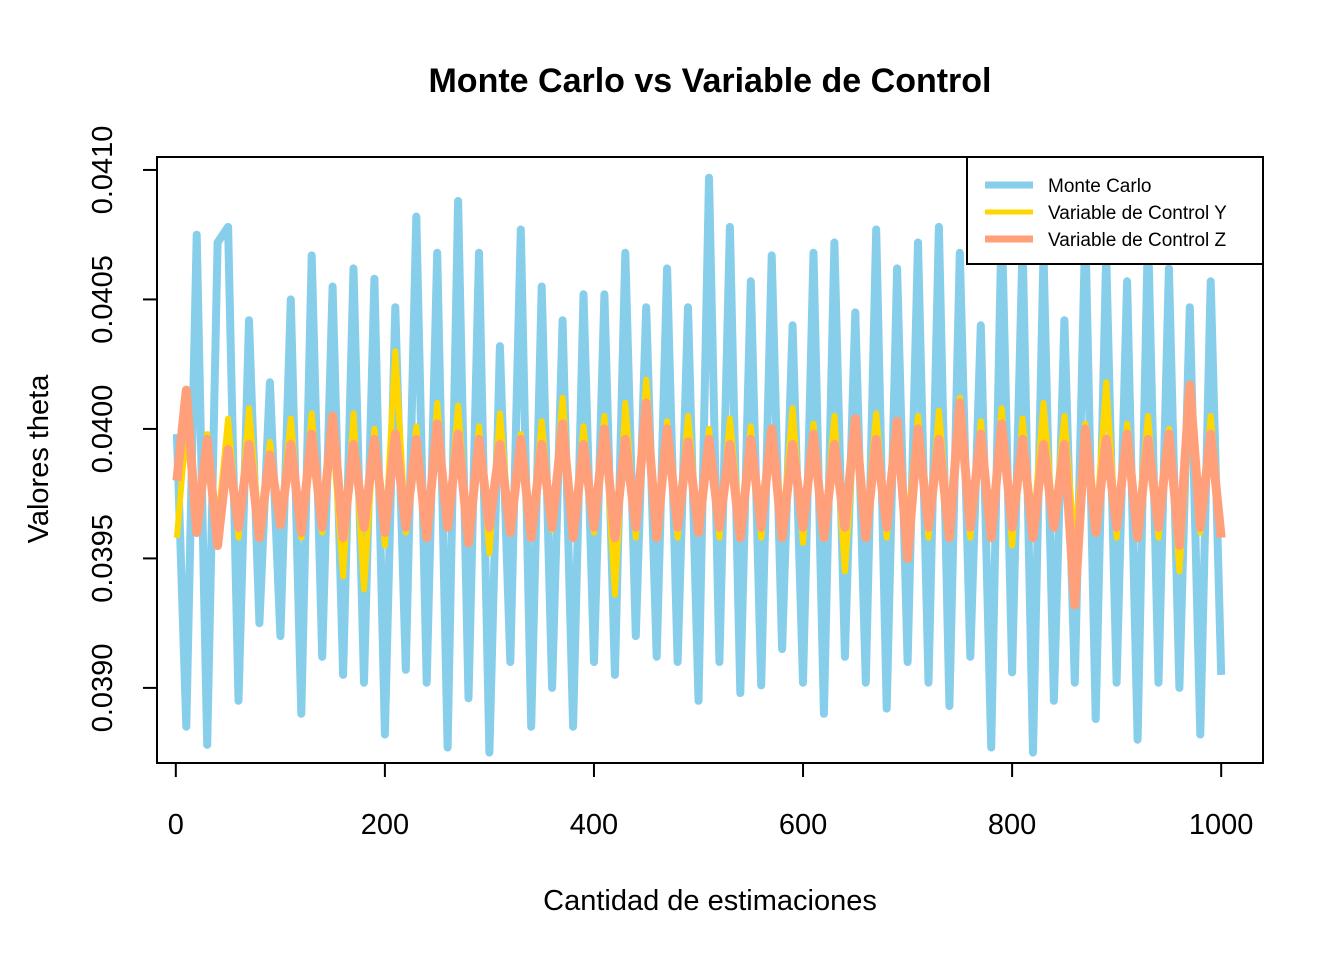 The height and width of the screenshot is (965, 1344). I want to click on x-tick-label: 1000, so click(1221, 825).